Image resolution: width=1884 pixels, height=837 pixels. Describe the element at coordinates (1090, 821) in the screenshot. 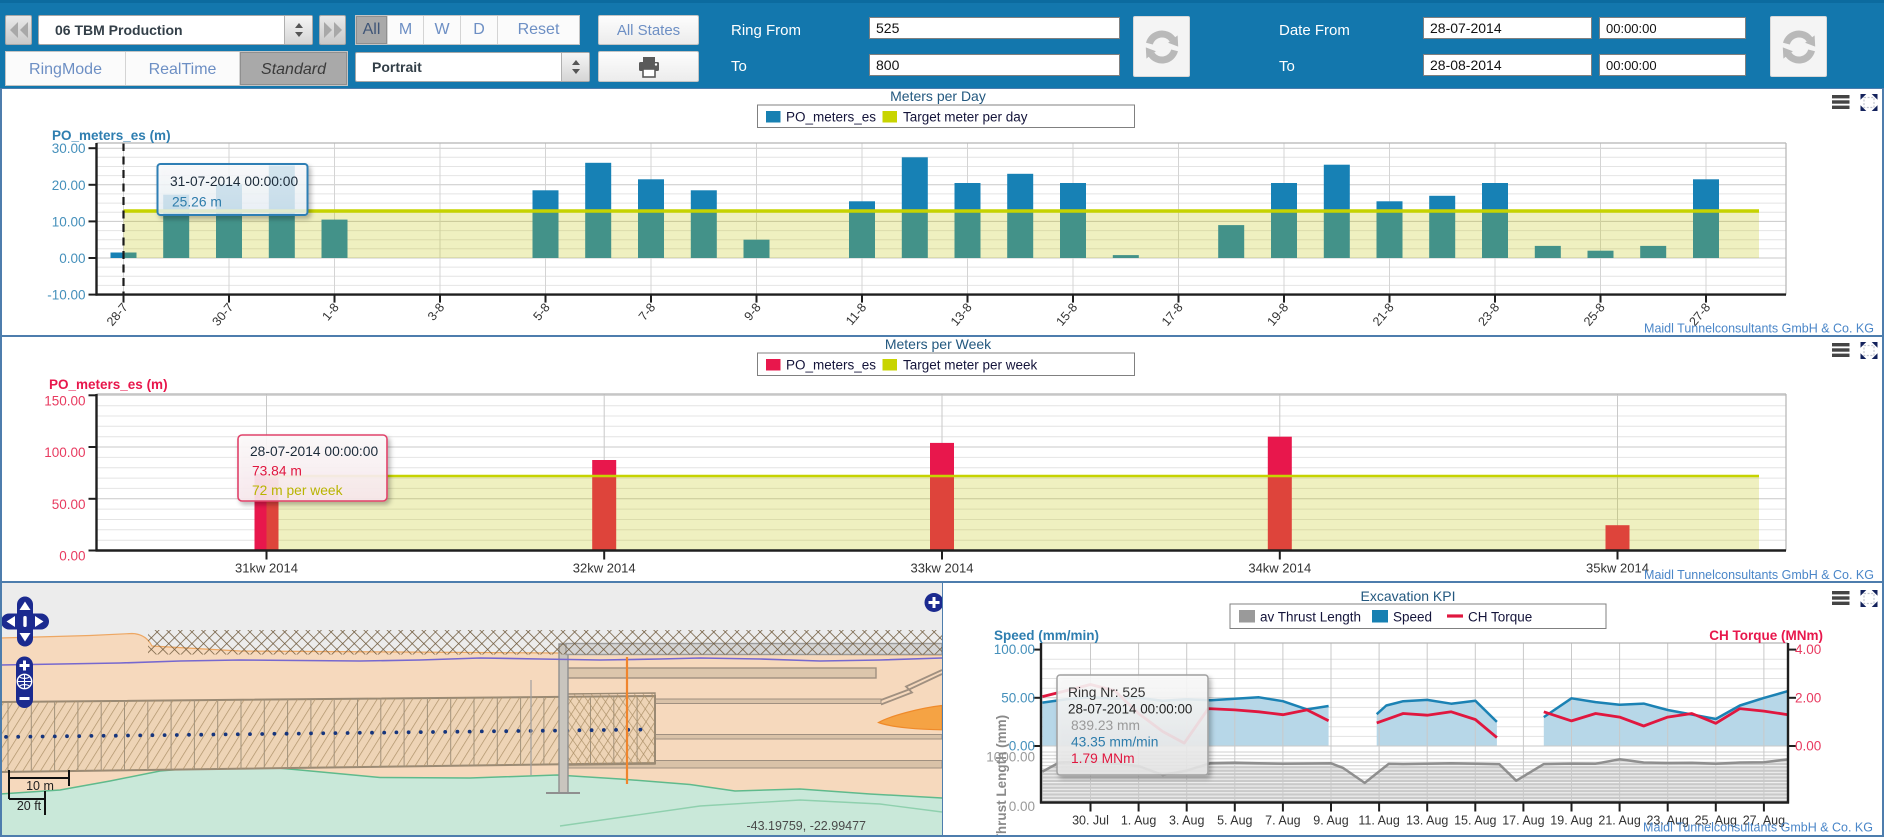

I see `svg-text: 30. Jul` at that location.